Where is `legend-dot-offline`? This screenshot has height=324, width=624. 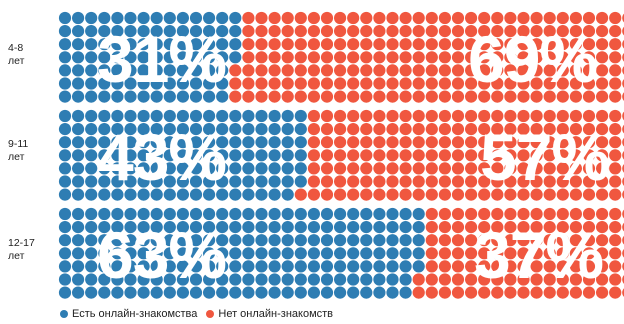
legend-dot-offline is located at coordinates (210, 314).